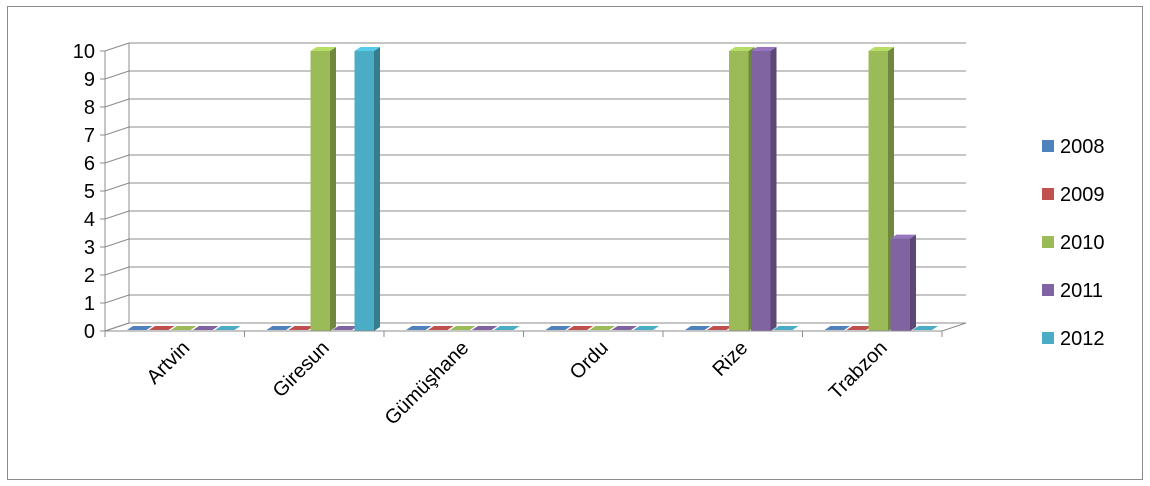 Image resolution: width=1150 pixels, height=486 pixels. I want to click on y-tick-label: 2, so click(89, 276).